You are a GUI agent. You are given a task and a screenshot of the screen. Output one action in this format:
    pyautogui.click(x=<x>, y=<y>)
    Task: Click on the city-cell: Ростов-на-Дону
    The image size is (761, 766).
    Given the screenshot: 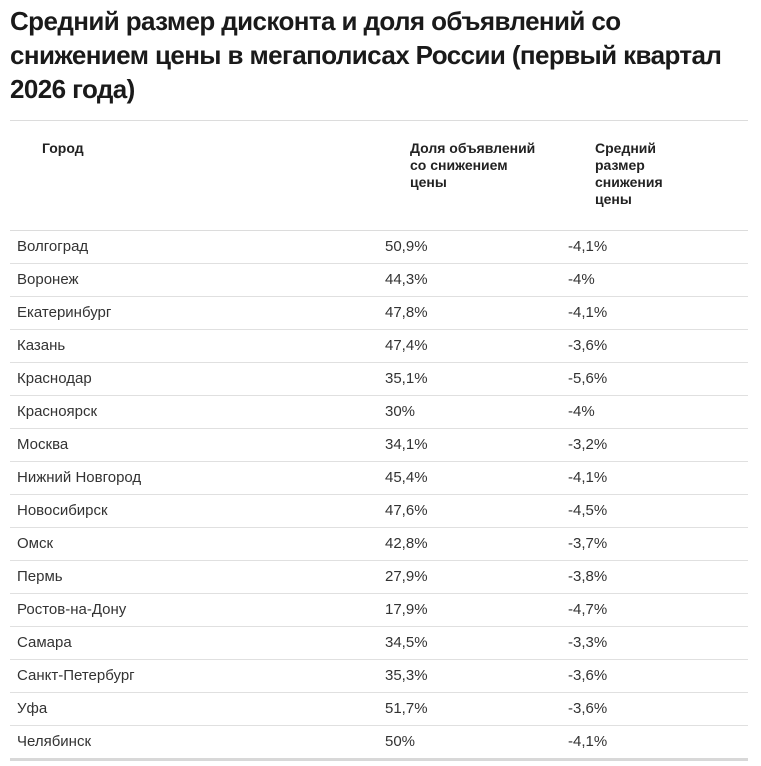 What is the action you would take?
    pyautogui.click(x=72, y=609)
    